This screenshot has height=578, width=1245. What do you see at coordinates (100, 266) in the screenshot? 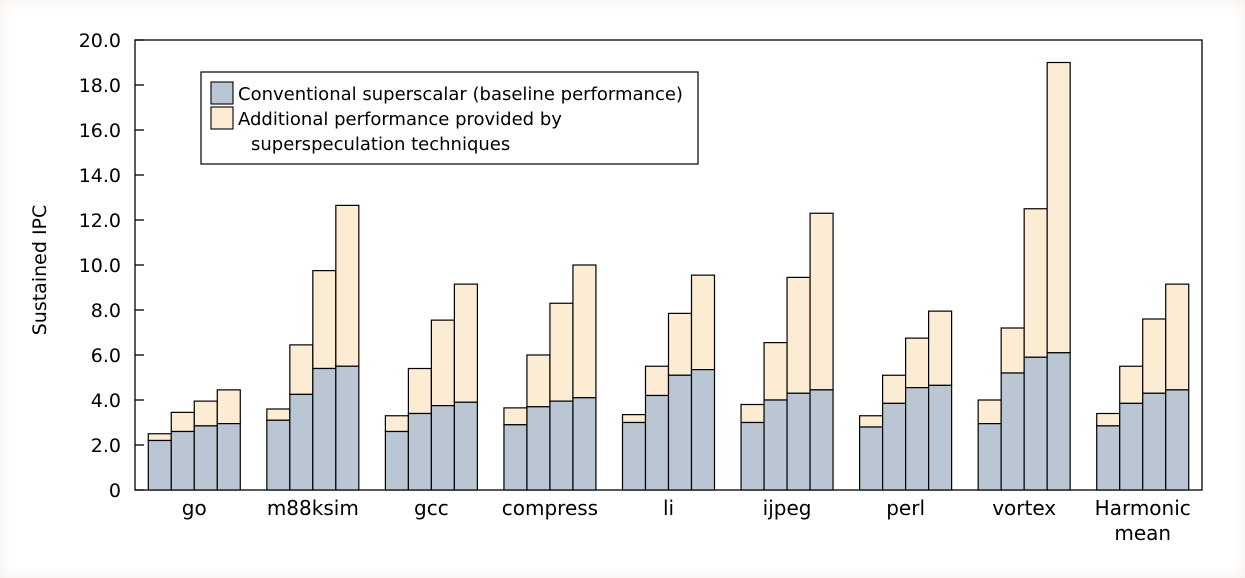
I see `y-tick-label: 10.0` at bounding box center [100, 266].